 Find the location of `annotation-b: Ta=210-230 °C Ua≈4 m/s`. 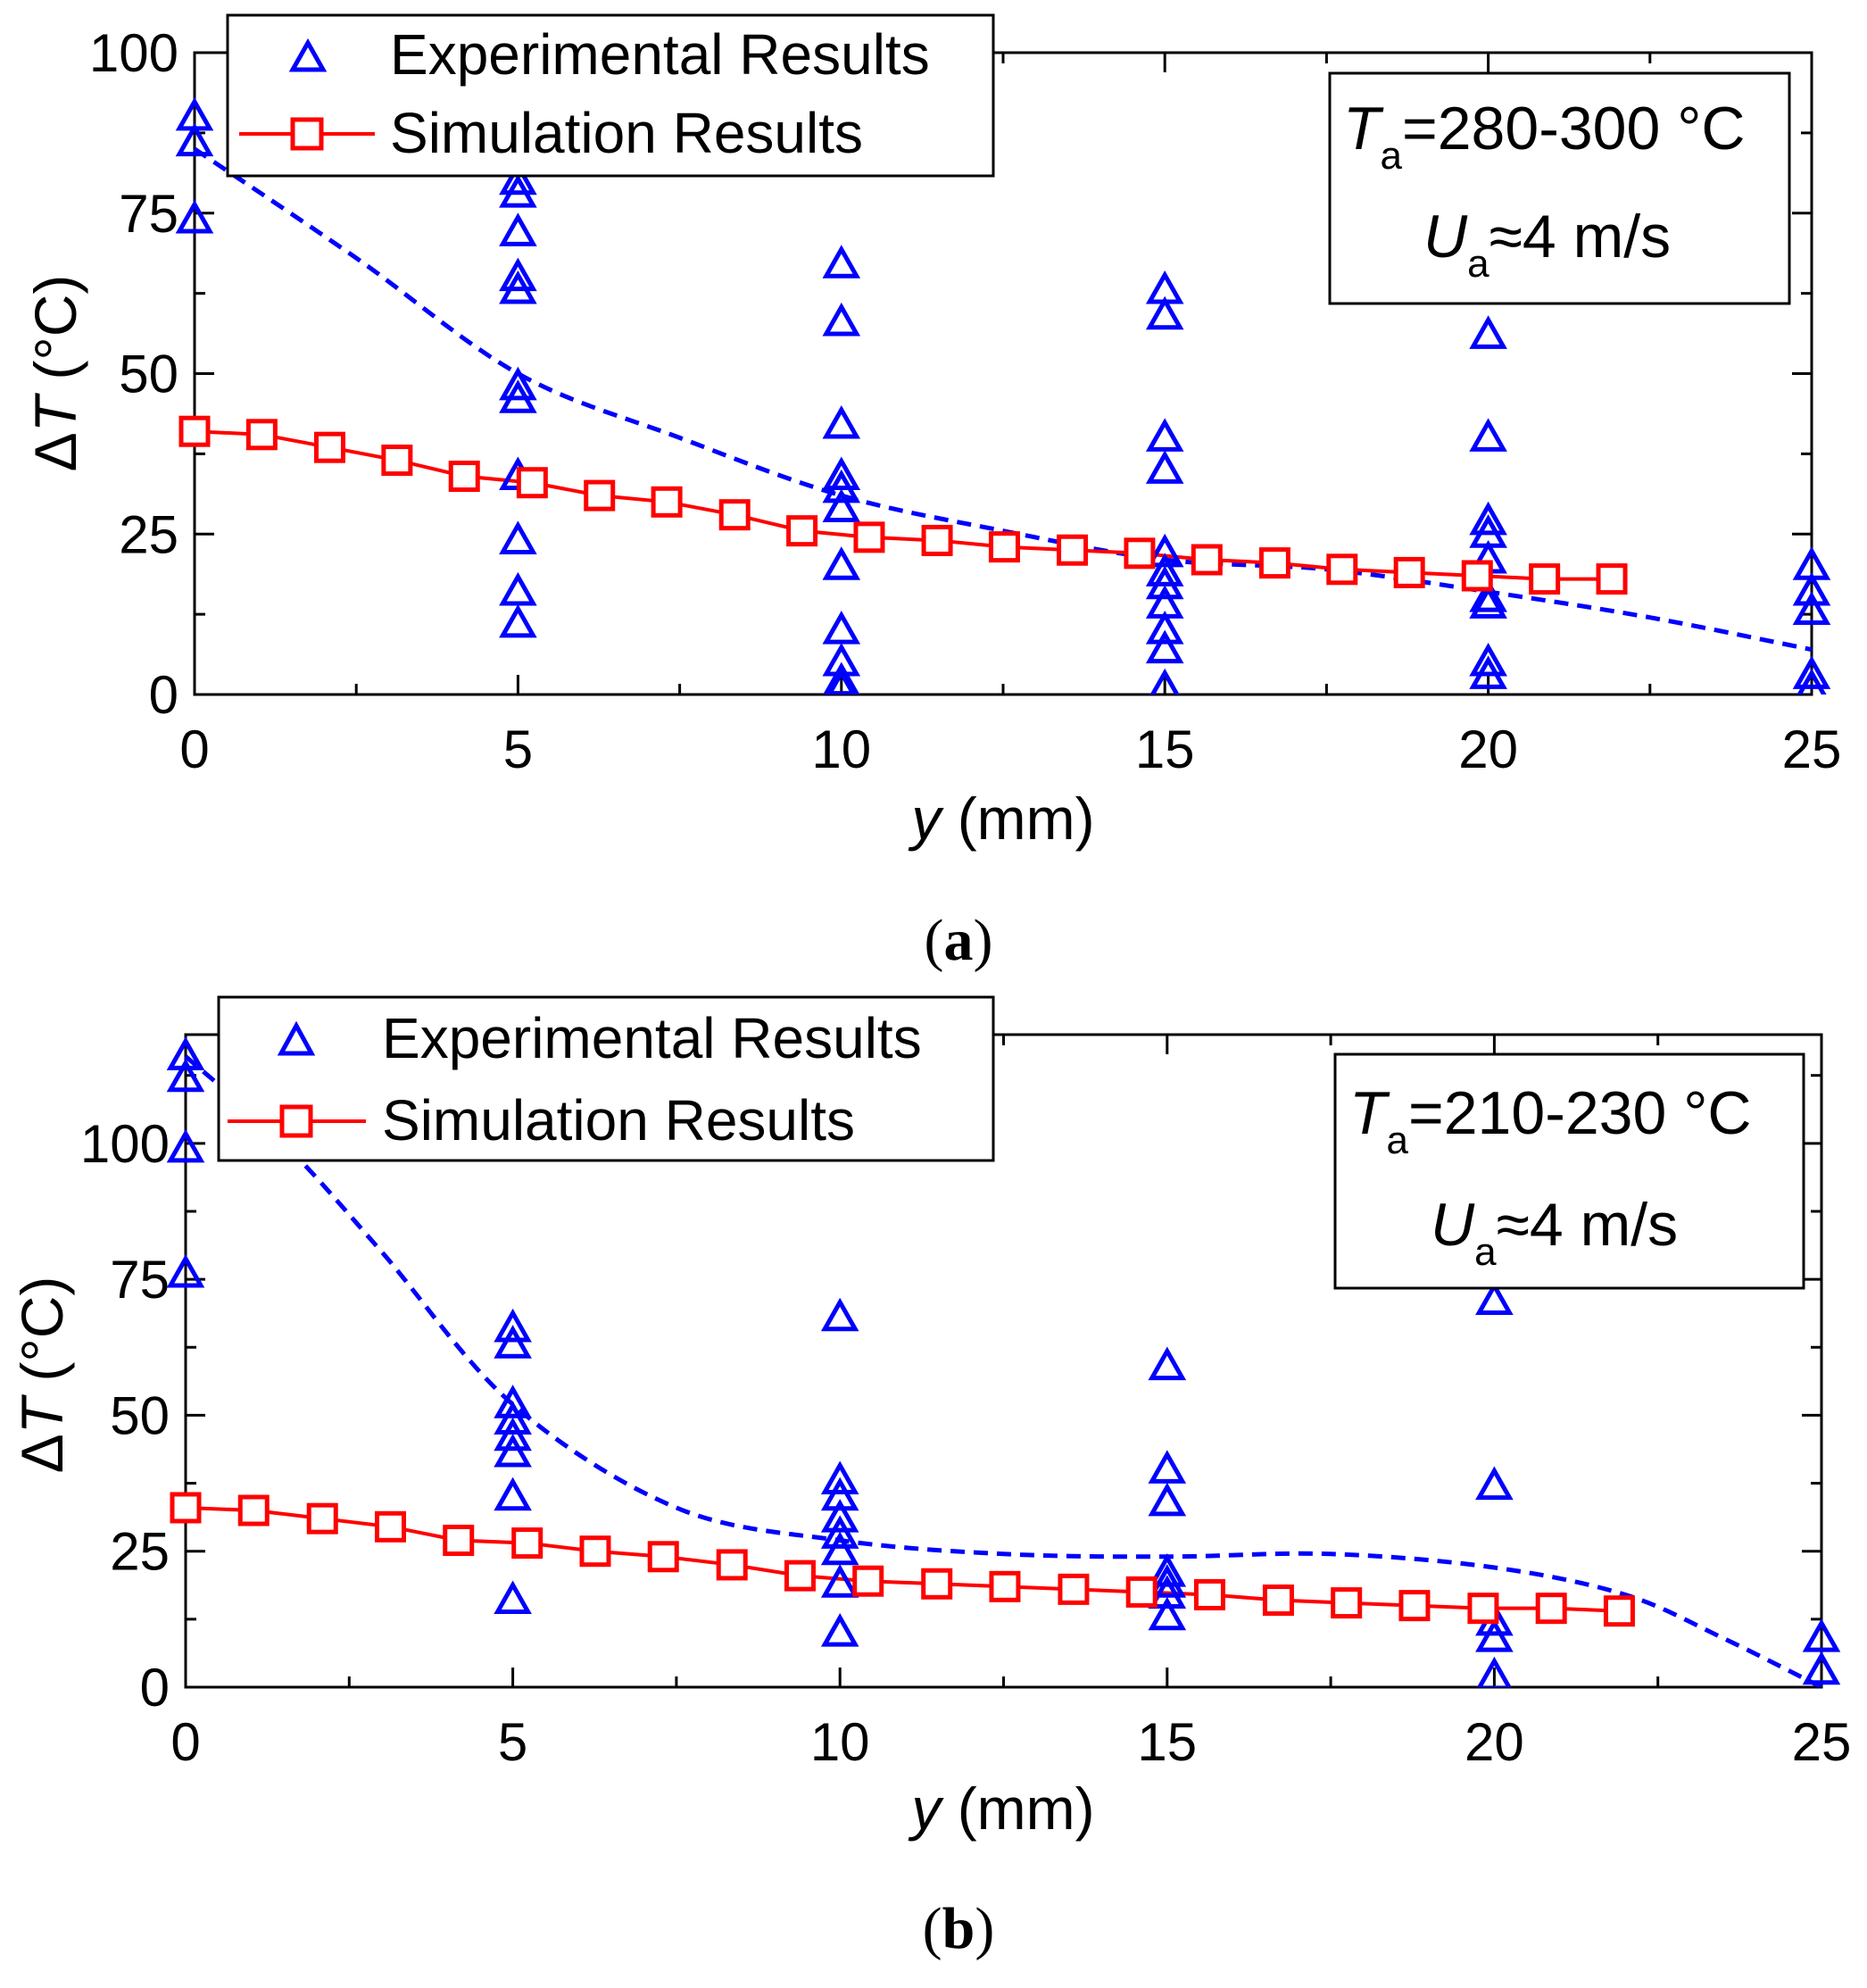

annotation-b: Ta=210-230 °C Ua≈4 m/s is located at coordinates (1569, 1171).